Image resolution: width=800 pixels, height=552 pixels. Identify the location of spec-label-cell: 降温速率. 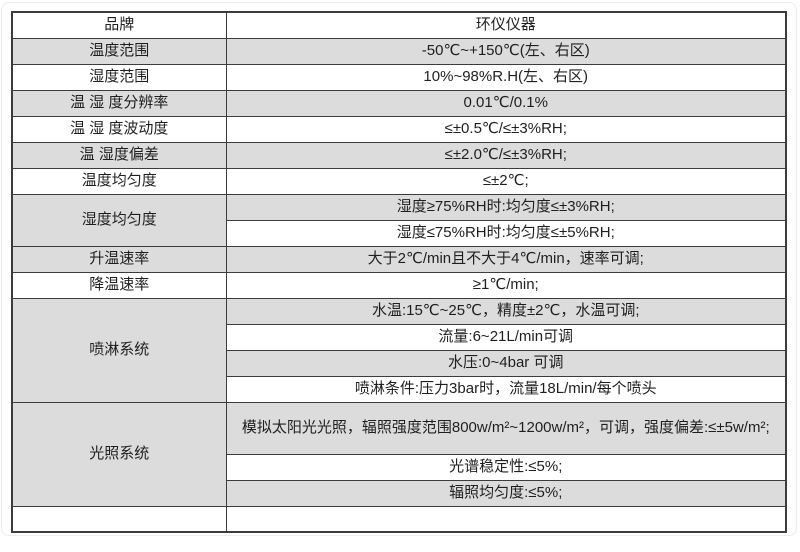
(119, 285).